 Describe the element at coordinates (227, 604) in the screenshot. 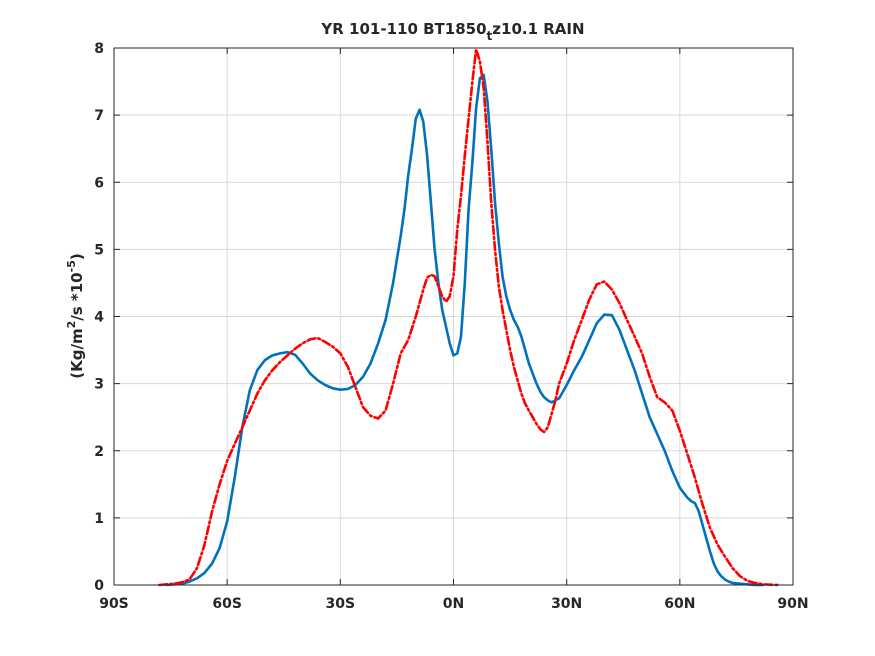

I see `x-tick-label: 60S` at that location.